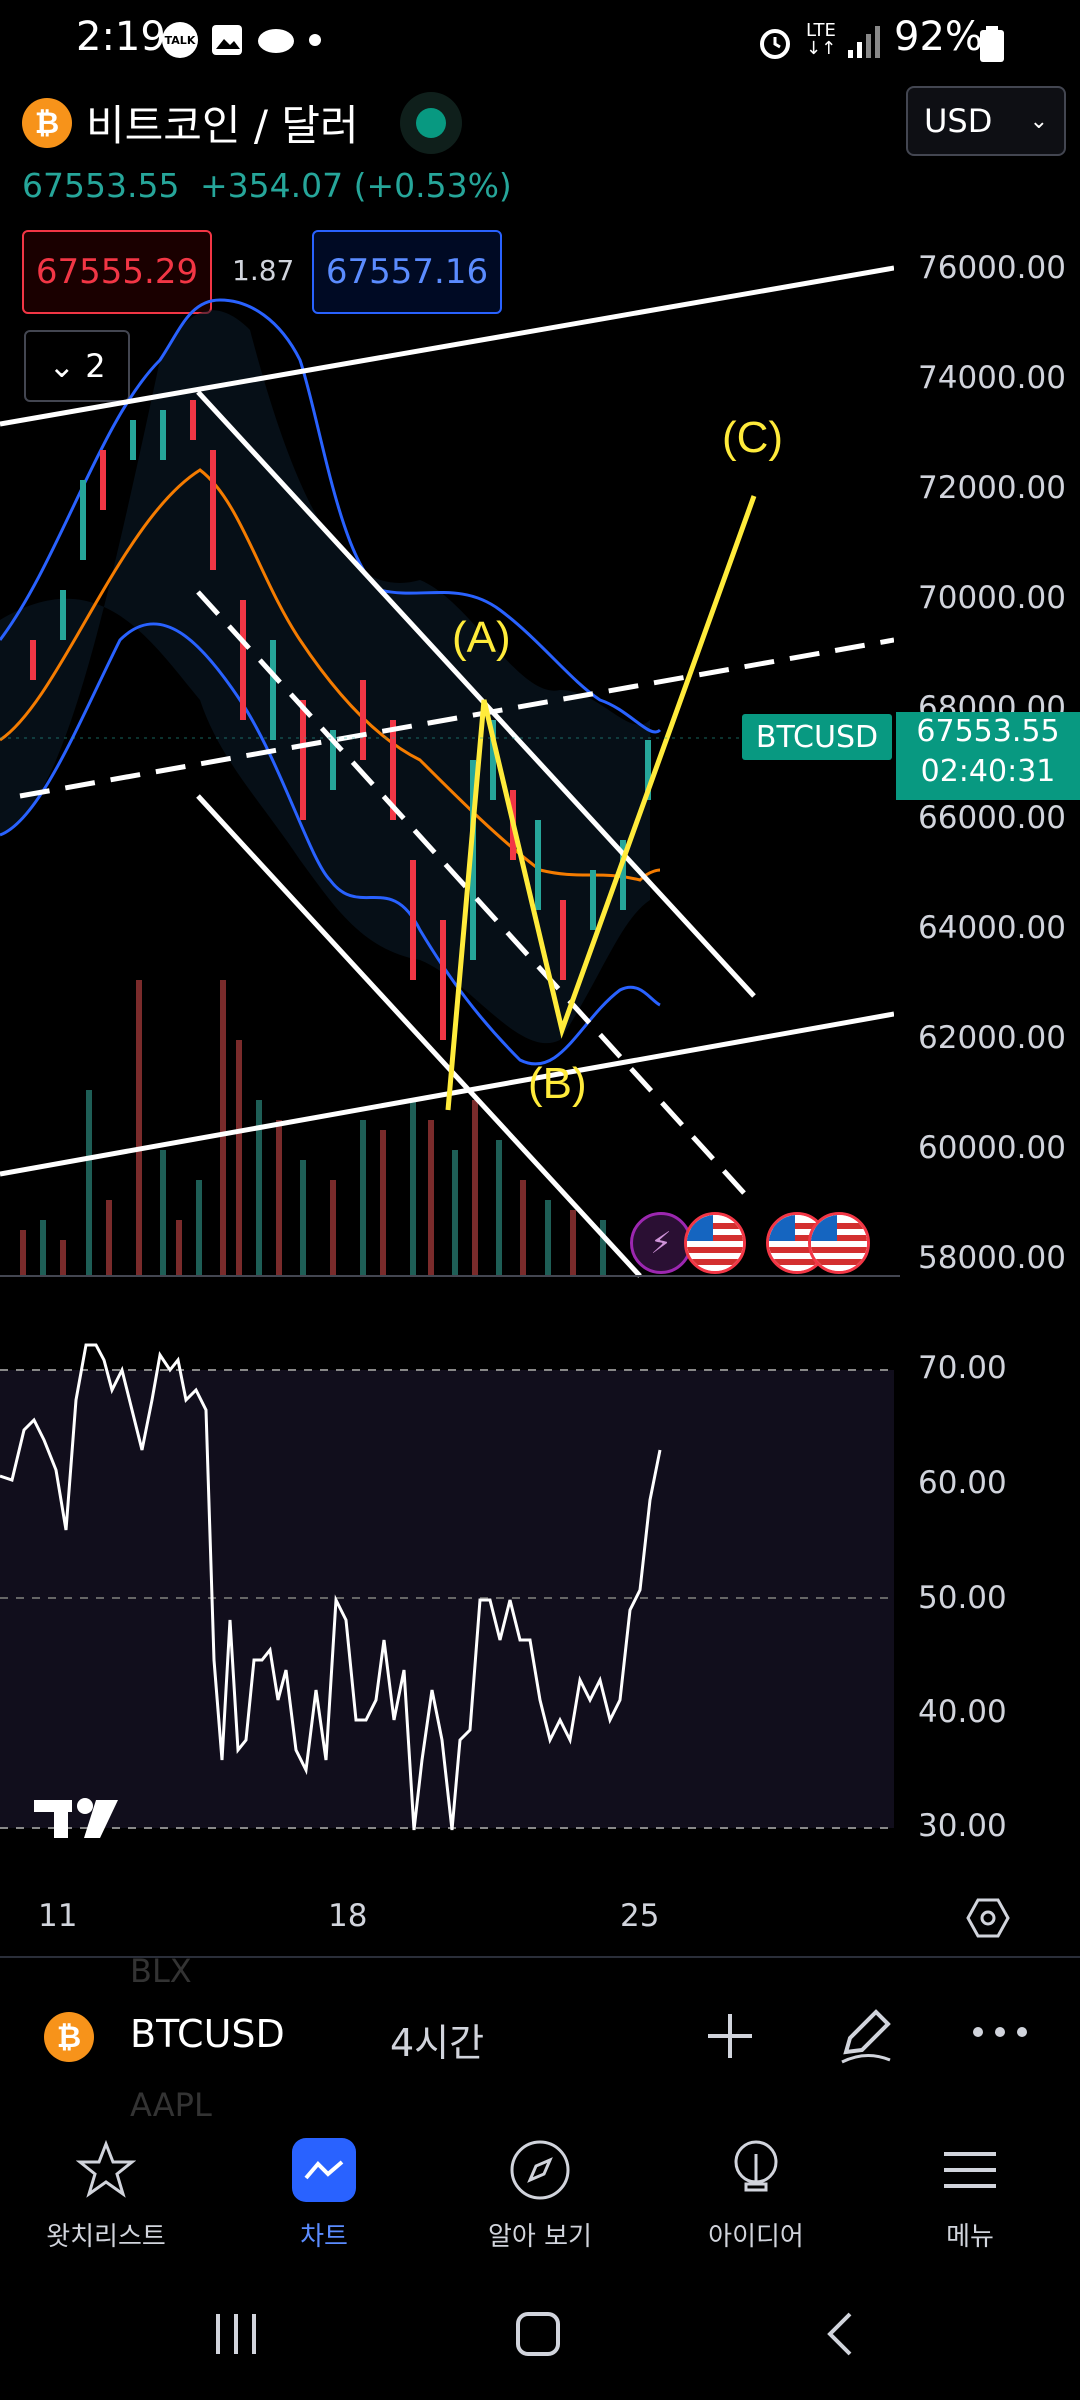  I want to click on price-tick: 64000.00, so click(992, 928).